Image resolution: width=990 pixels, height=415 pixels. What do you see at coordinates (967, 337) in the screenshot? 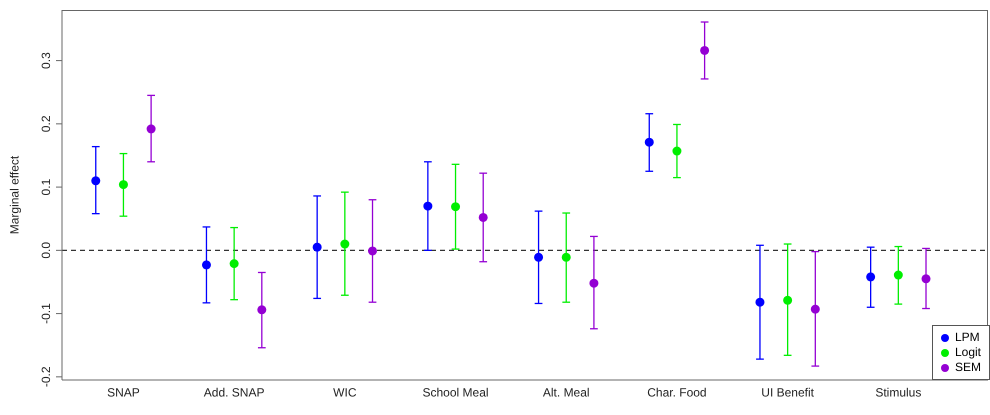
I see `legend-label: LPM` at bounding box center [967, 337].